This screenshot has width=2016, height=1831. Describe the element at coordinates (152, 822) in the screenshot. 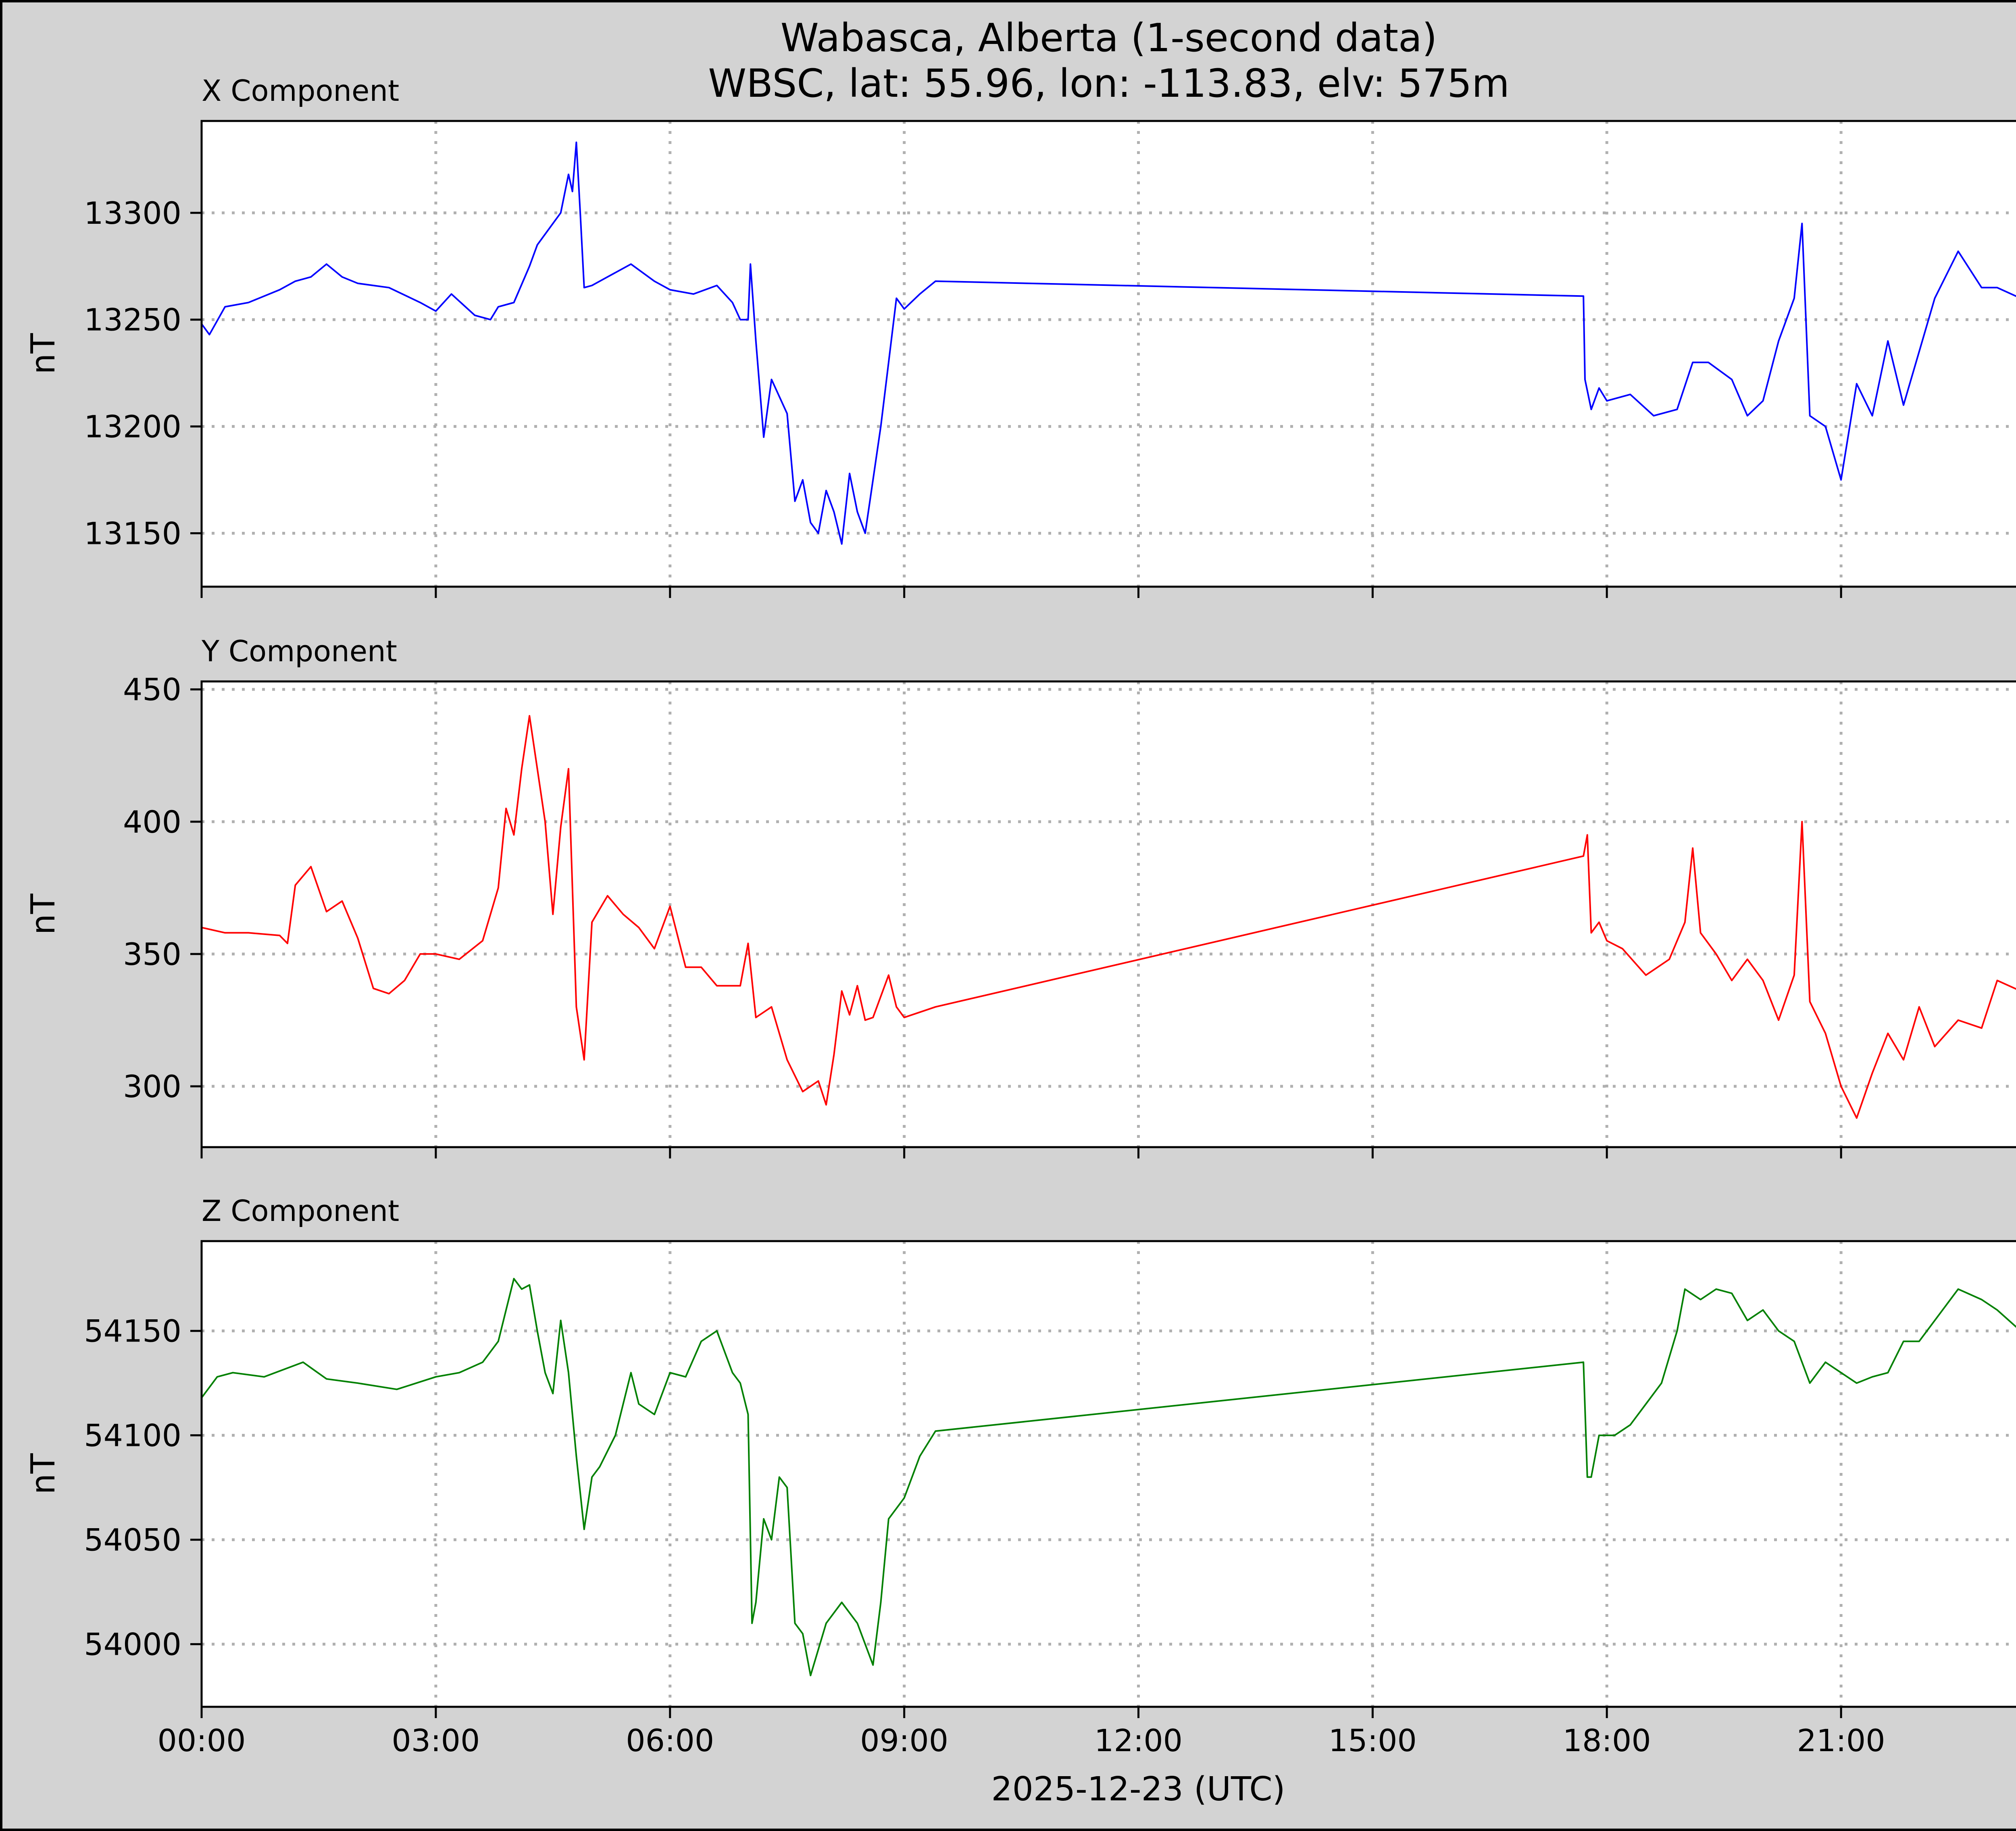

I see `y-tick-label: 400` at that location.